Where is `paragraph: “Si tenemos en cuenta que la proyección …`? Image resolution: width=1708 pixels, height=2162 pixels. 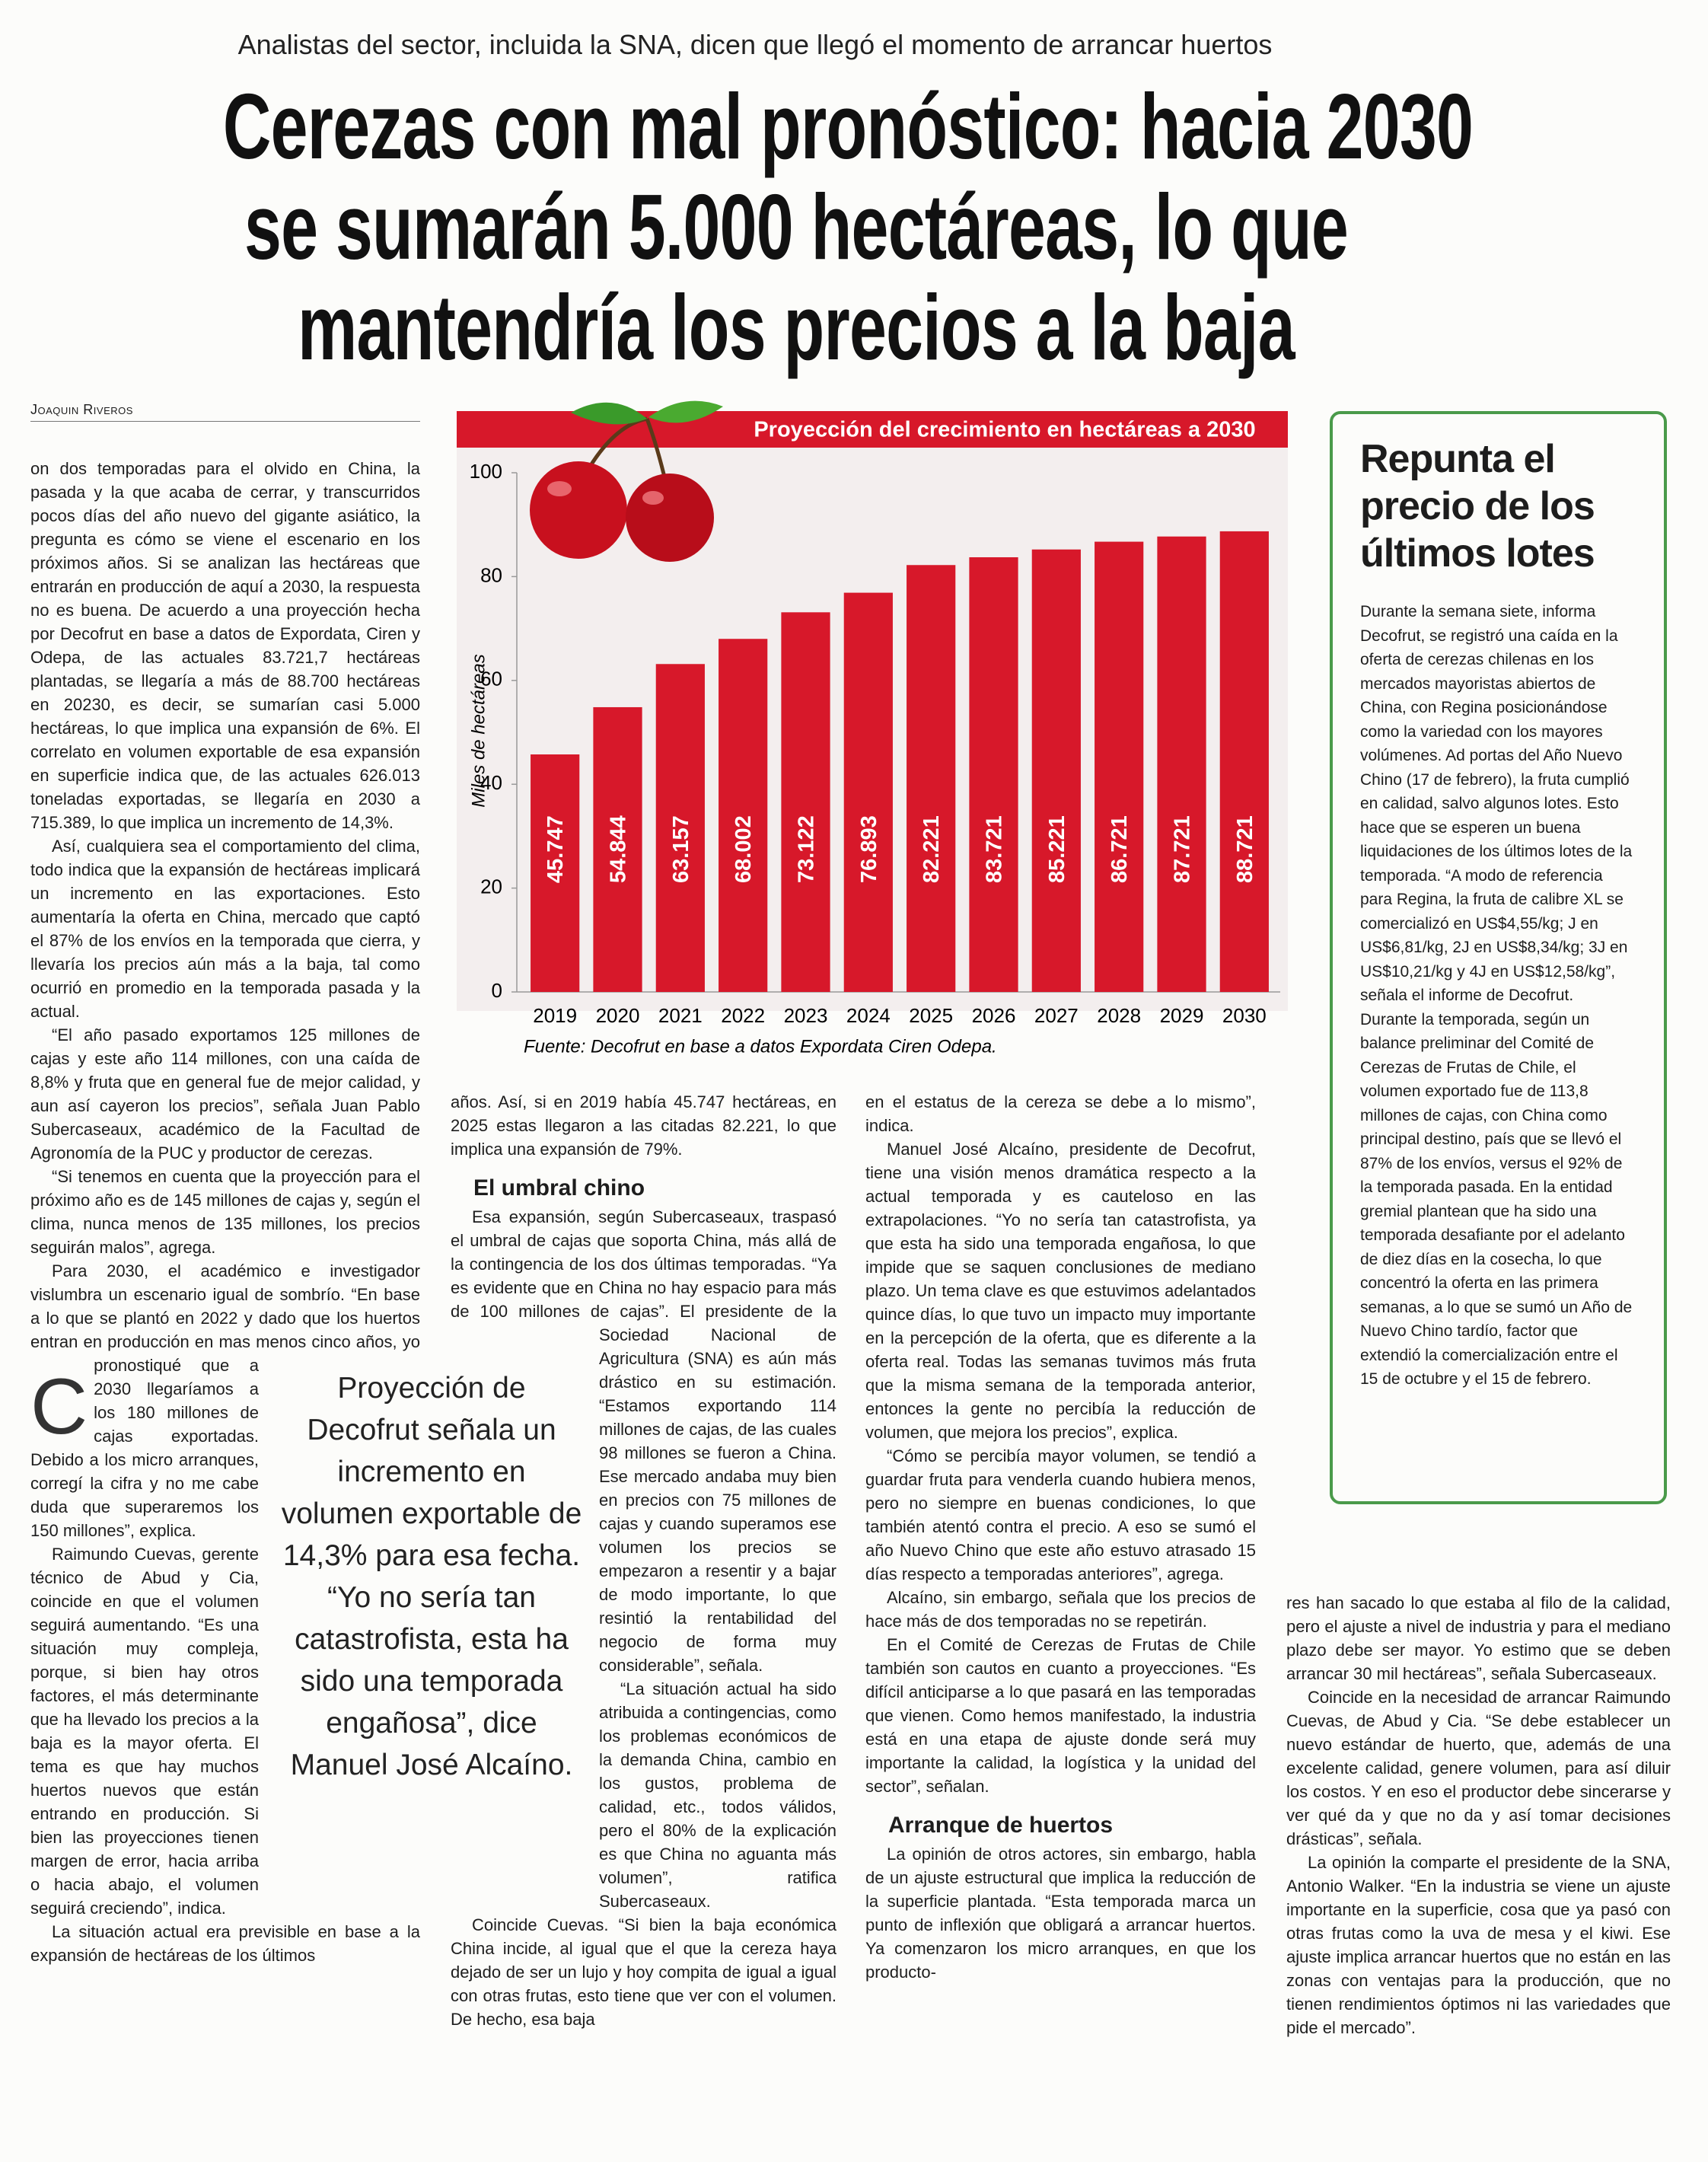 paragraph: “Si tenemos en cuenta que la proyección … is located at coordinates (225, 1212).